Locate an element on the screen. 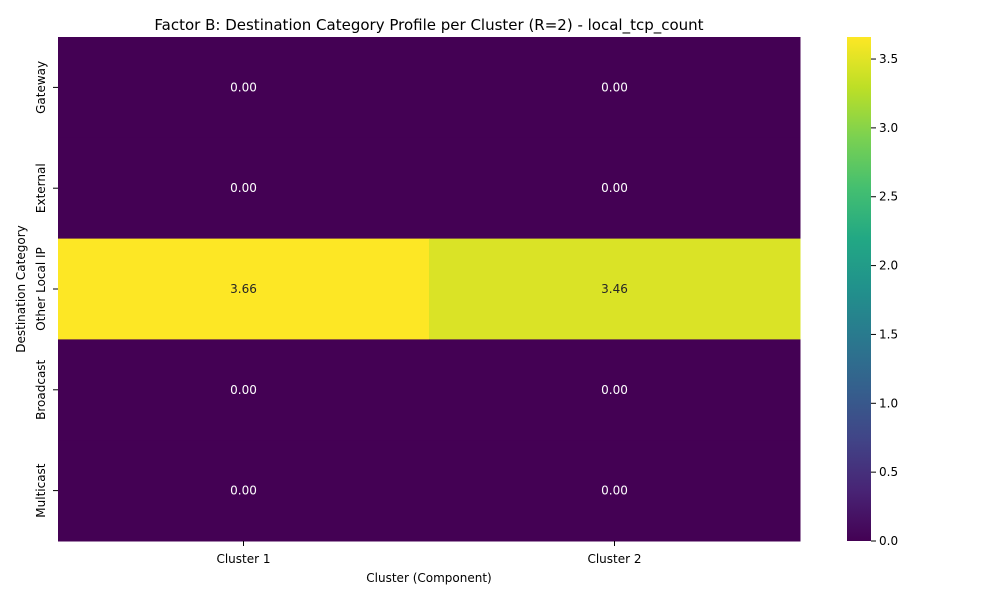 This screenshot has width=1000, height=600. colorbar-tick-label: 0.5 is located at coordinates (888, 472).